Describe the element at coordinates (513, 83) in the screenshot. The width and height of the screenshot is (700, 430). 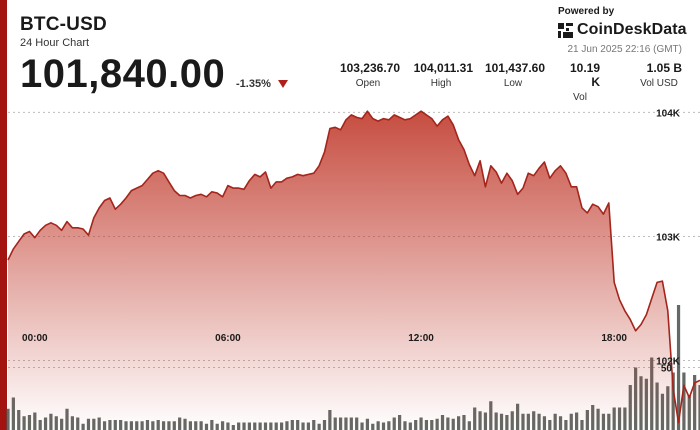
I see `stat-low-label: Low` at that location.